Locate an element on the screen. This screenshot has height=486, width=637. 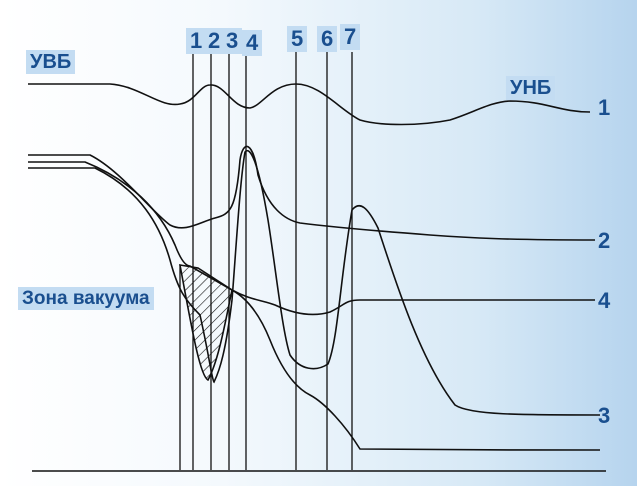
upstream-level-label: УВБ is located at coordinates (51, 62).